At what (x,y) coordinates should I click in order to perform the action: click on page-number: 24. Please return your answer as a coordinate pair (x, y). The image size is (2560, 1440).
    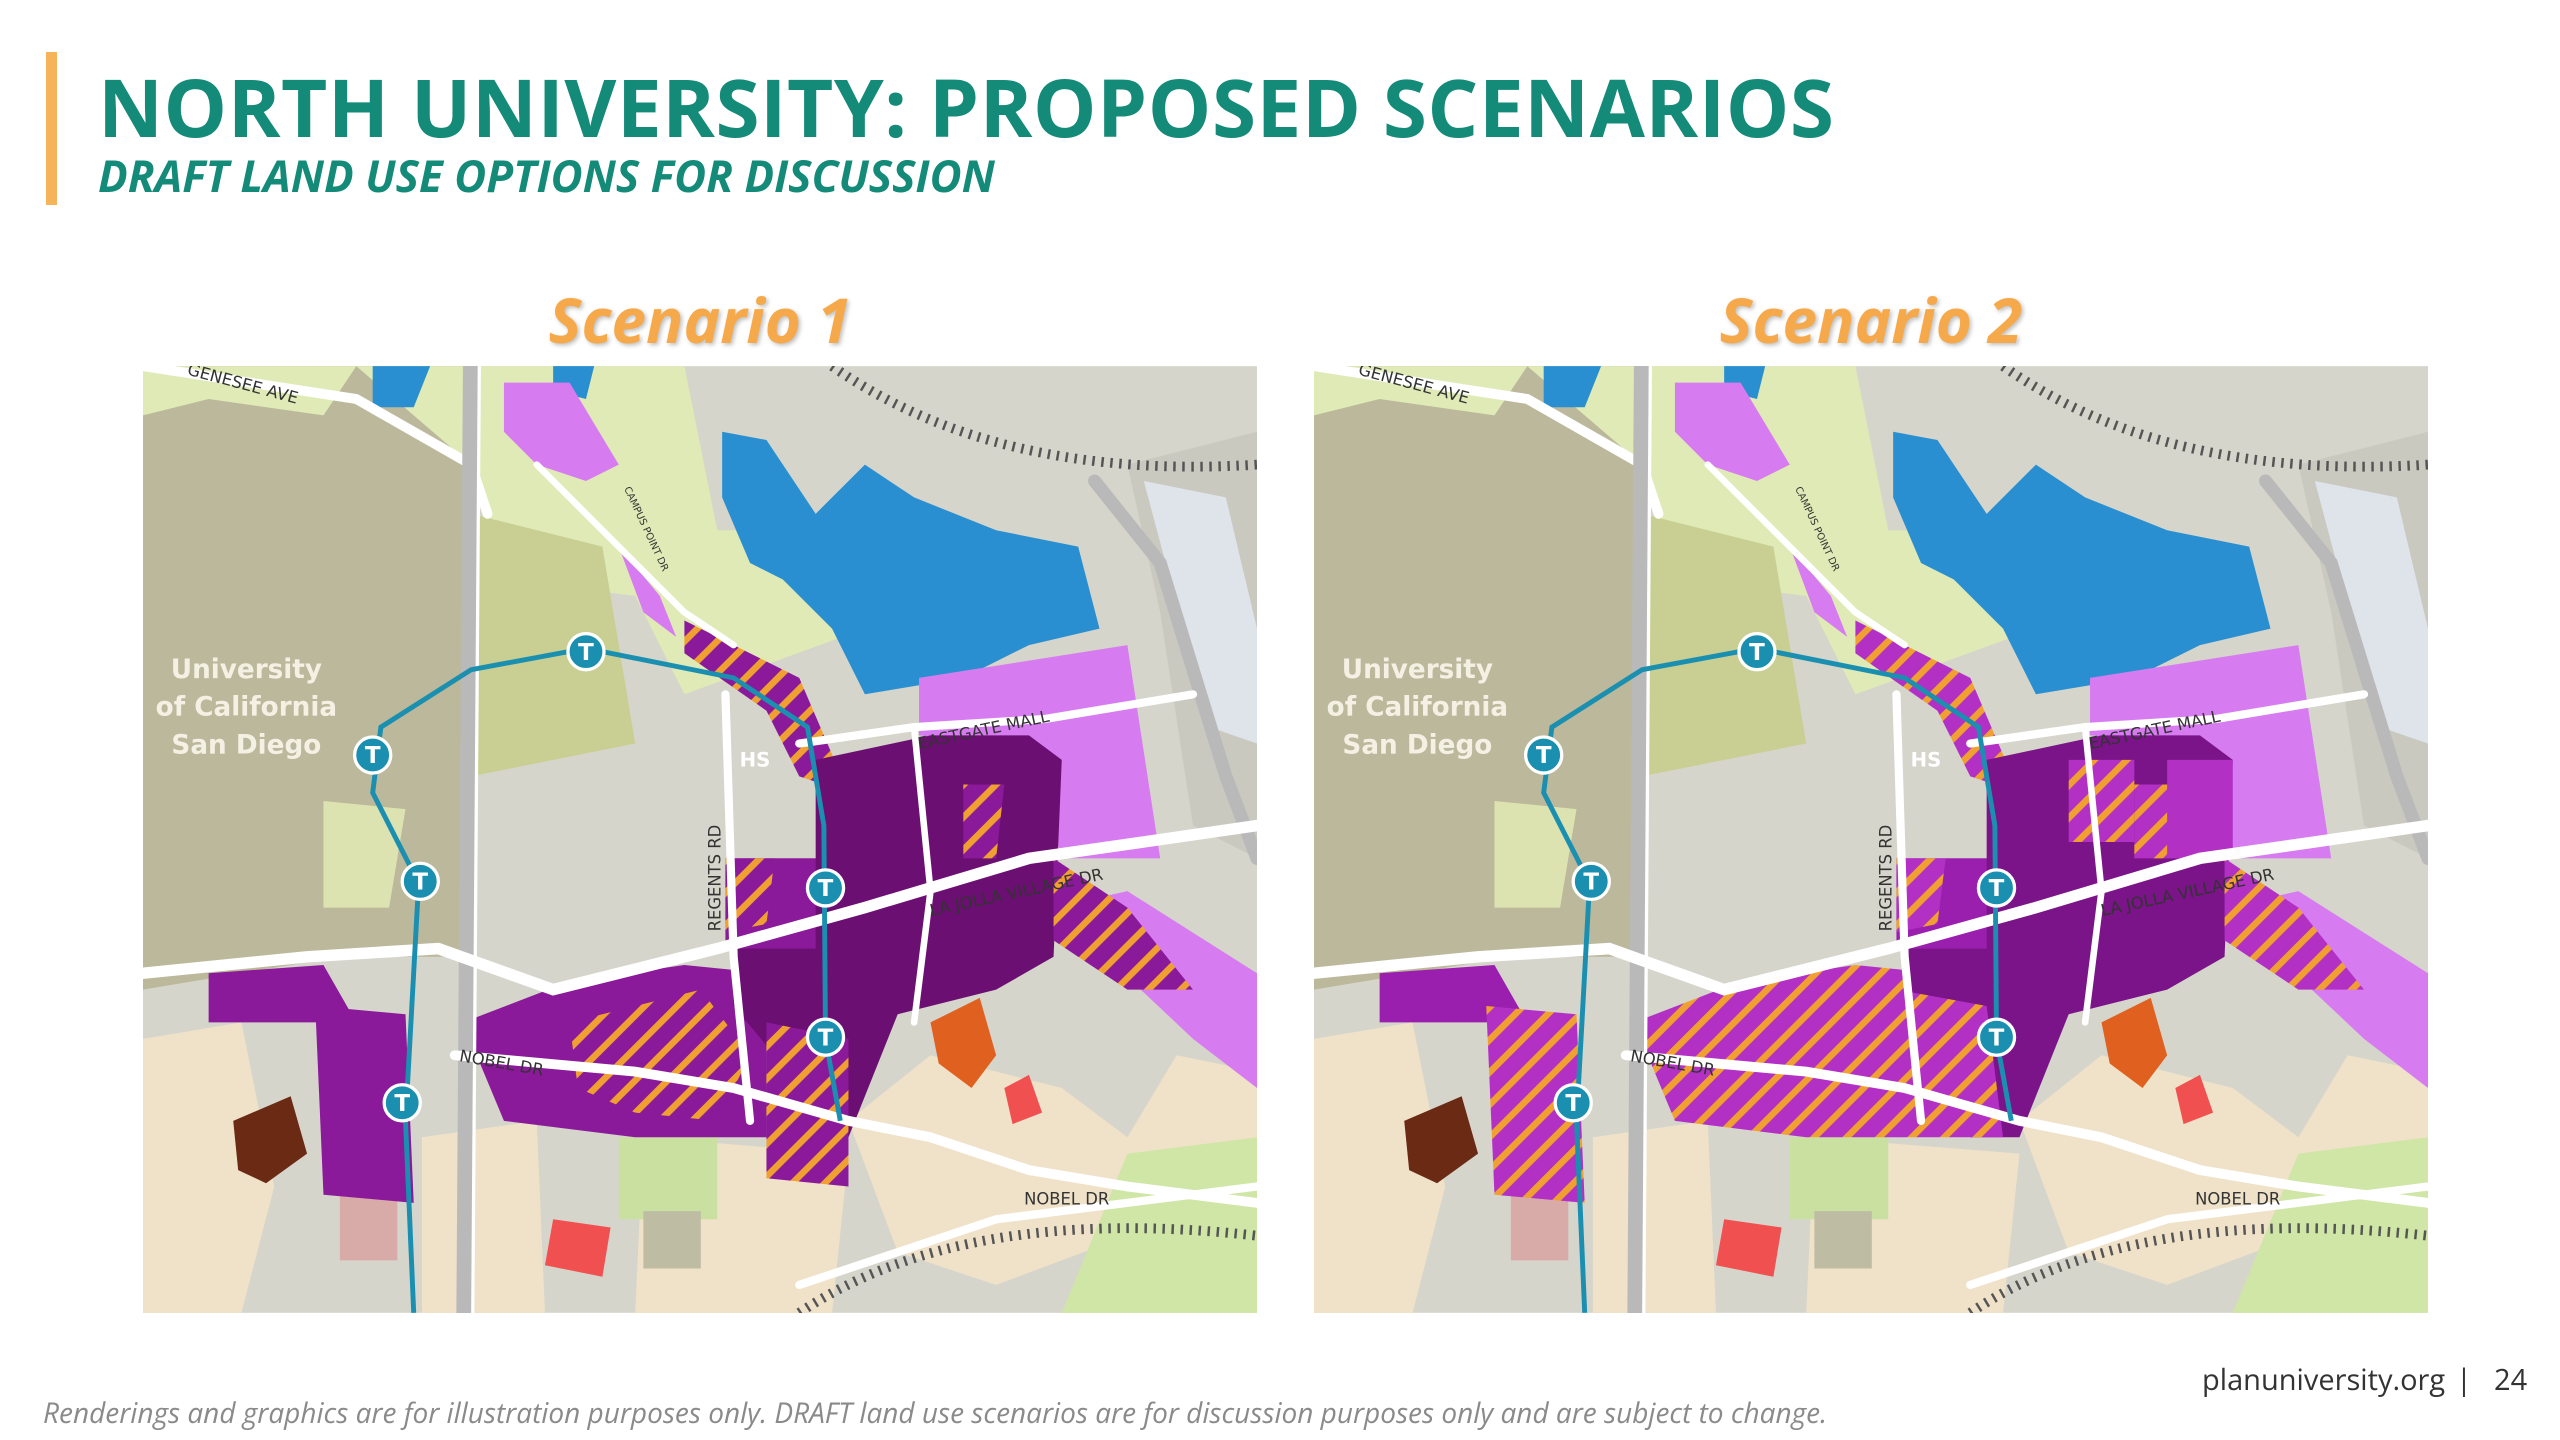
    Looking at the image, I should click on (2511, 1379).